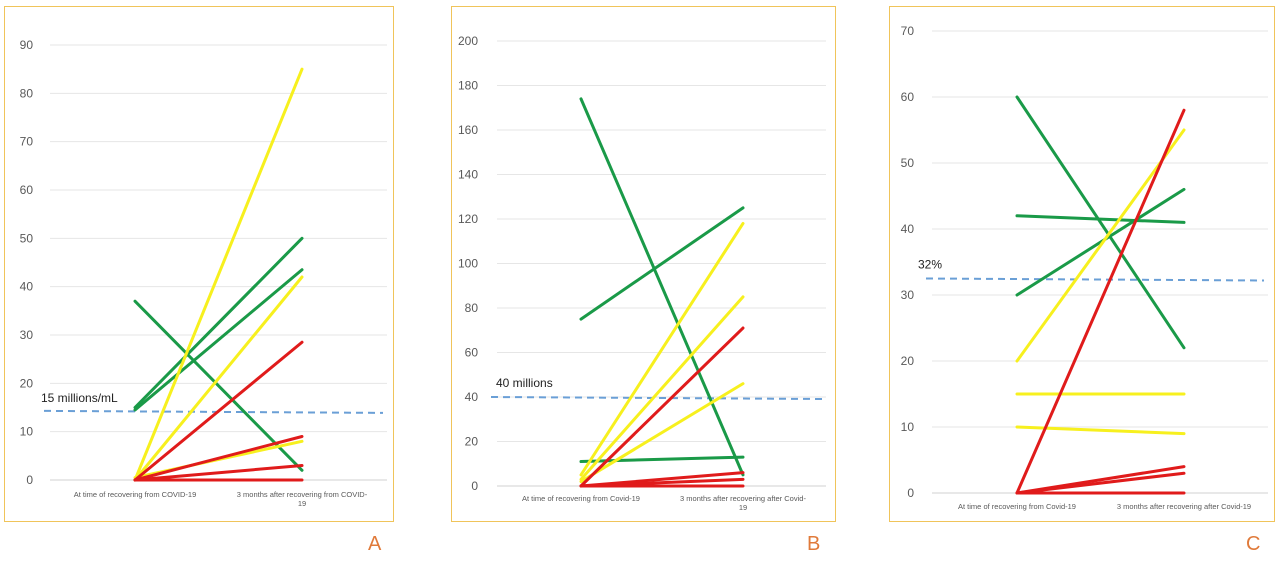 The height and width of the screenshot is (561, 1276). Describe the element at coordinates (27, 45) in the screenshot. I see `y-tick-label: 90` at that location.